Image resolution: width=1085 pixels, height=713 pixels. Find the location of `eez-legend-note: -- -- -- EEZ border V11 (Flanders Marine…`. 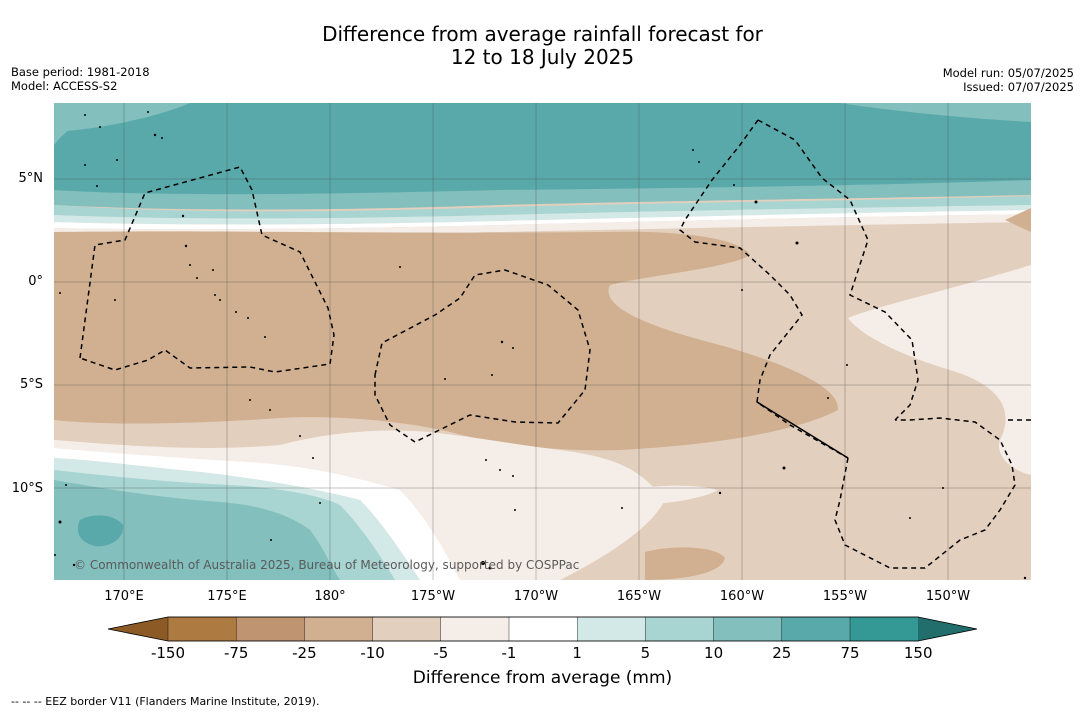

eez-legend-note: -- -- -- EEZ border V11 (Flanders Marine… is located at coordinates (165, 701).